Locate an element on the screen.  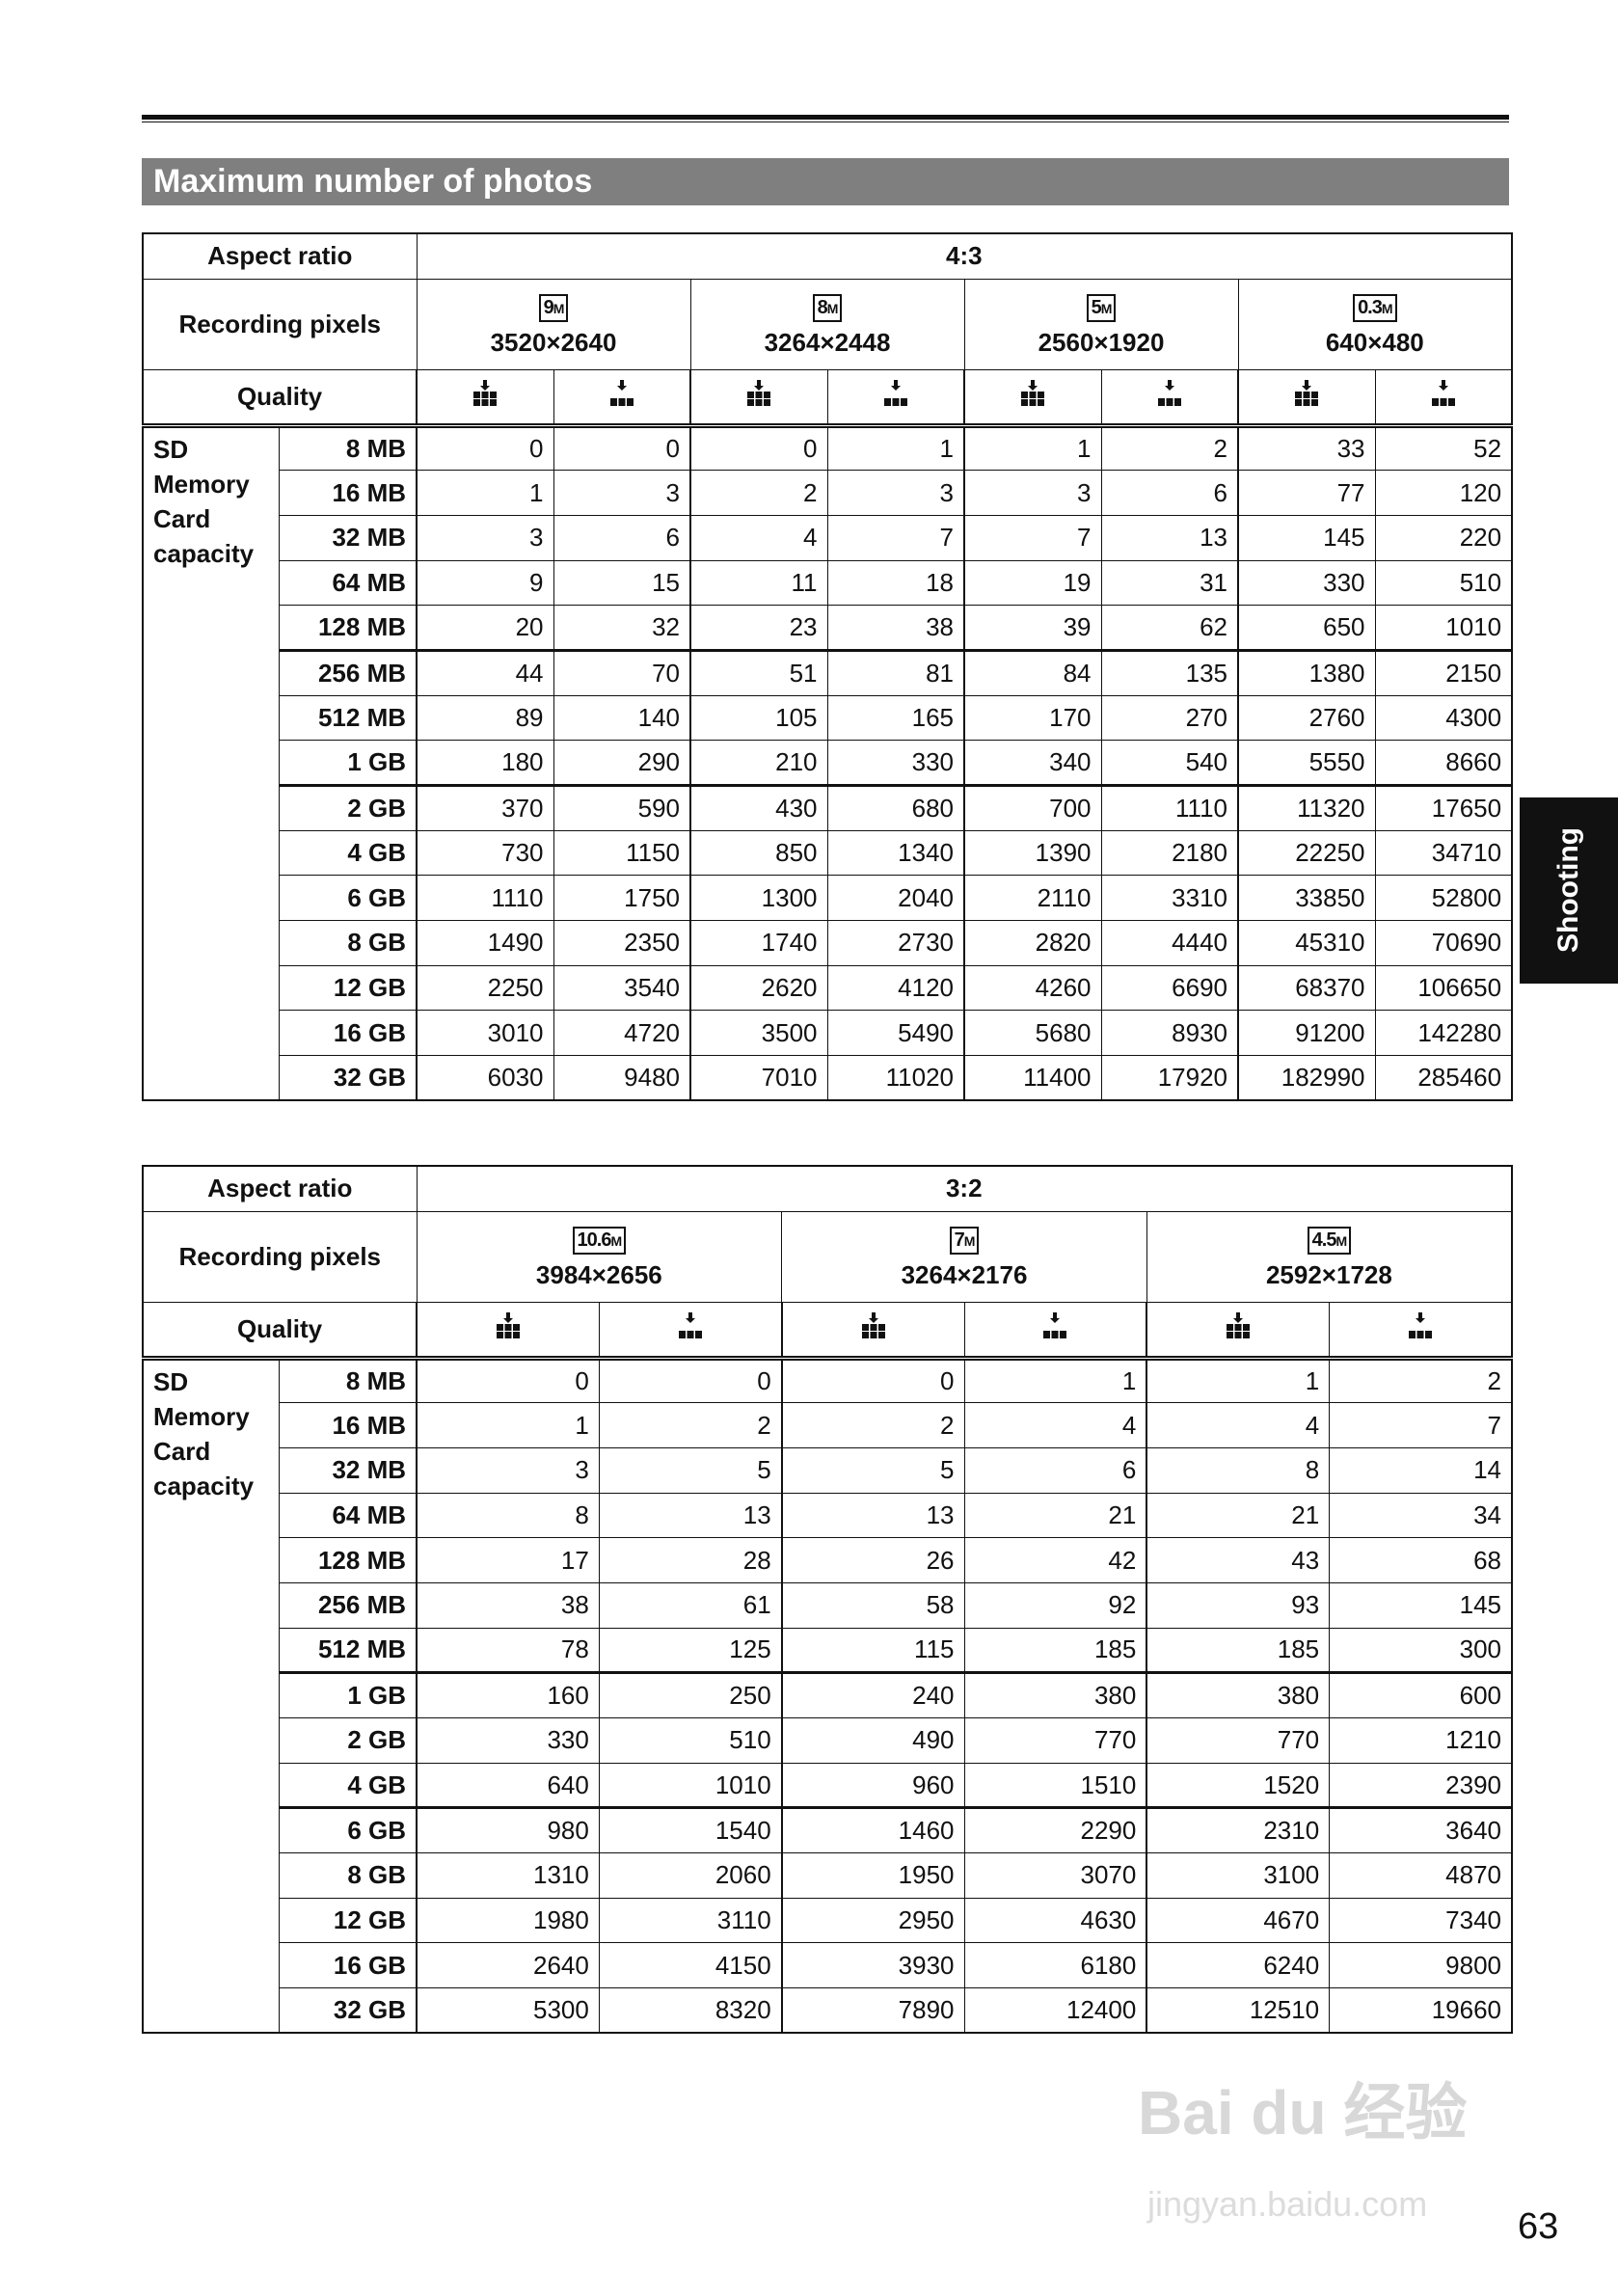
resolution-pixels: 2560×1920 is located at coordinates (1102, 342).